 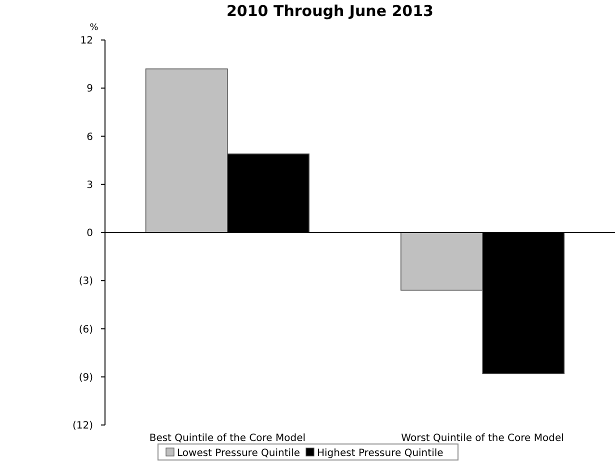 I want to click on x-tick-label: Worst Quintile of the Core Model, so click(x=482, y=438).